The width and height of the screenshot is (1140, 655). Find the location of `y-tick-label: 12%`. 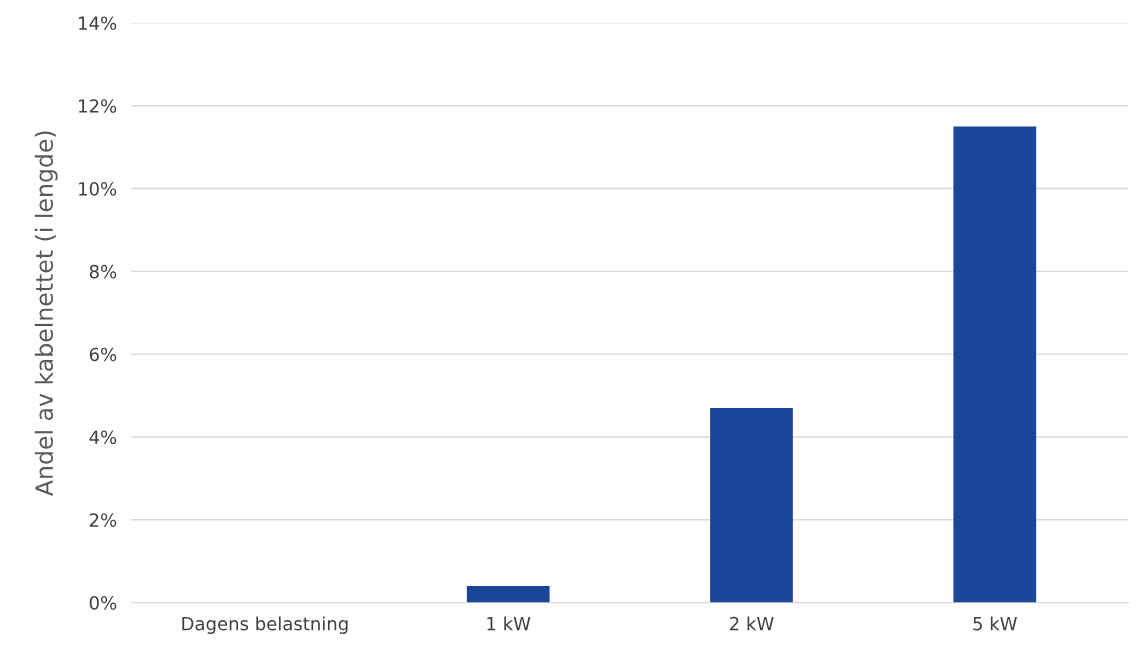

y-tick-label: 12% is located at coordinates (98, 106).